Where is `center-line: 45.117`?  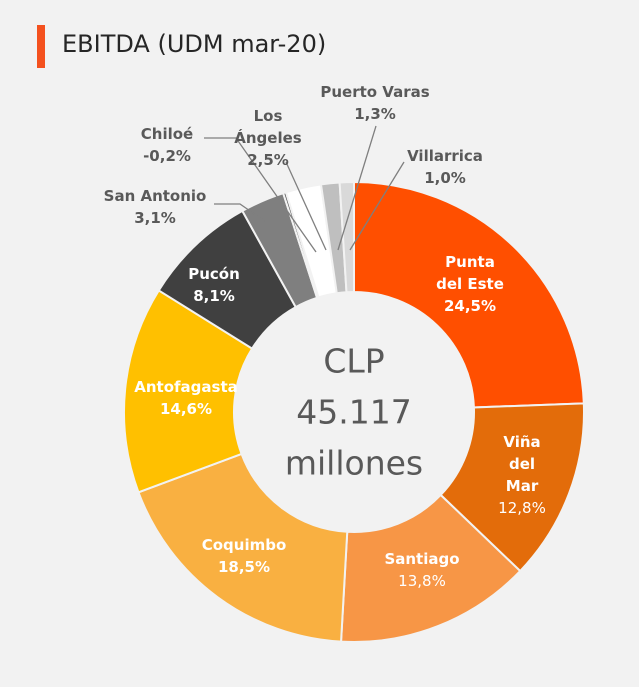
center-line: 45.117 is located at coordinates (354, 412).